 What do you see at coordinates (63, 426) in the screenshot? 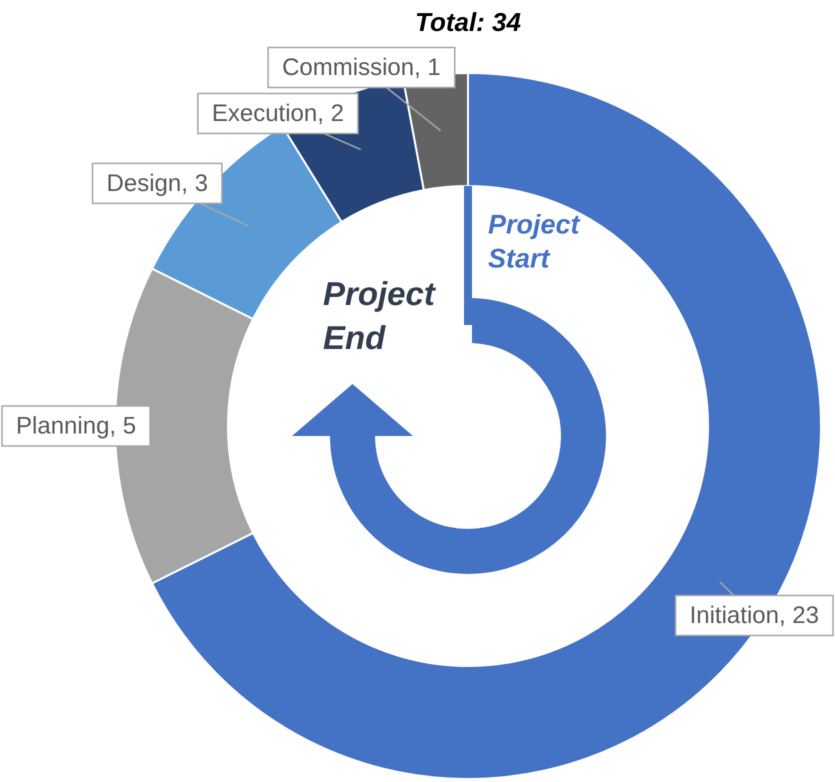
I see `slice-label: Planning` at bounding box center [63, 426].